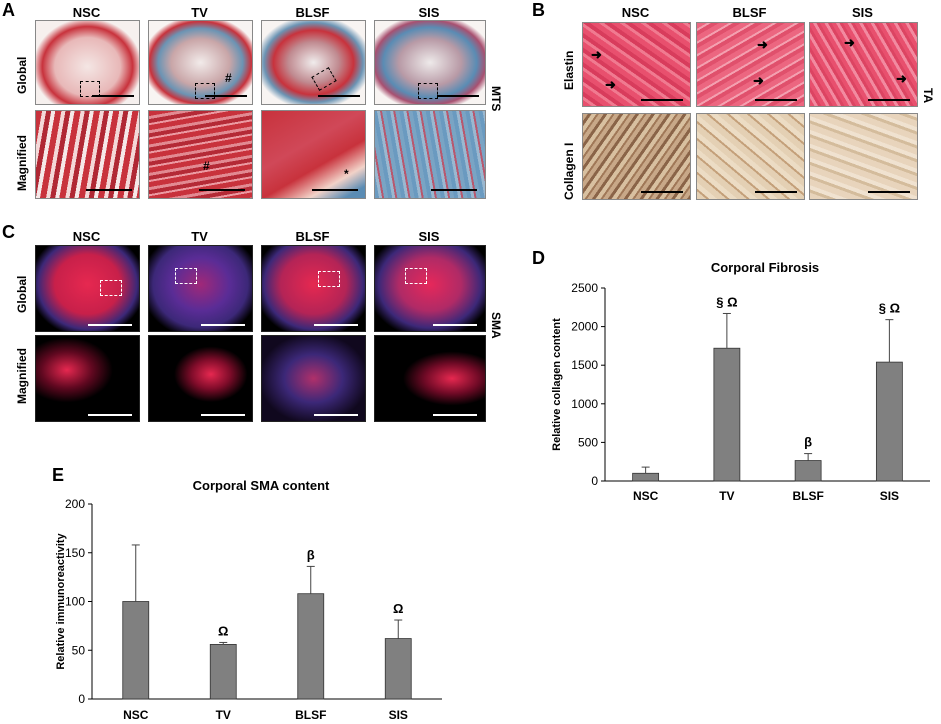  I want to click on panel-c-sis-global-image, so click(430, 288).